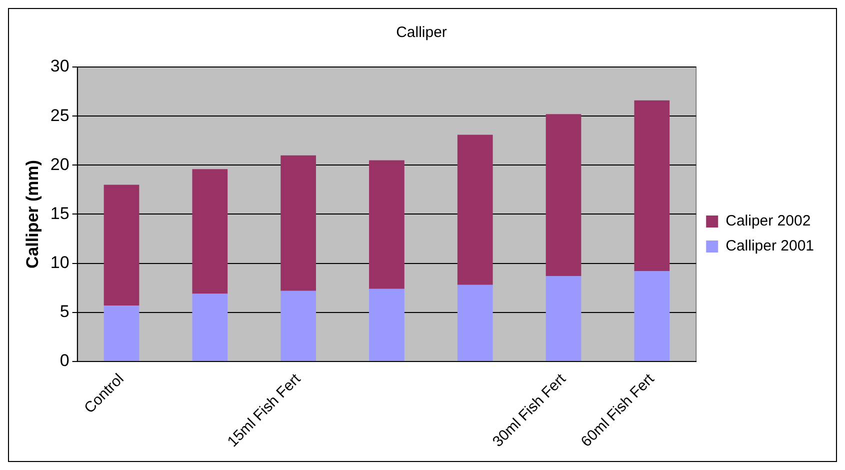 This screenshot has width=845, height=470. Describe the element at coordinates (65, 312) in the screenshot. I see `y-tick-label: 5` at that location.